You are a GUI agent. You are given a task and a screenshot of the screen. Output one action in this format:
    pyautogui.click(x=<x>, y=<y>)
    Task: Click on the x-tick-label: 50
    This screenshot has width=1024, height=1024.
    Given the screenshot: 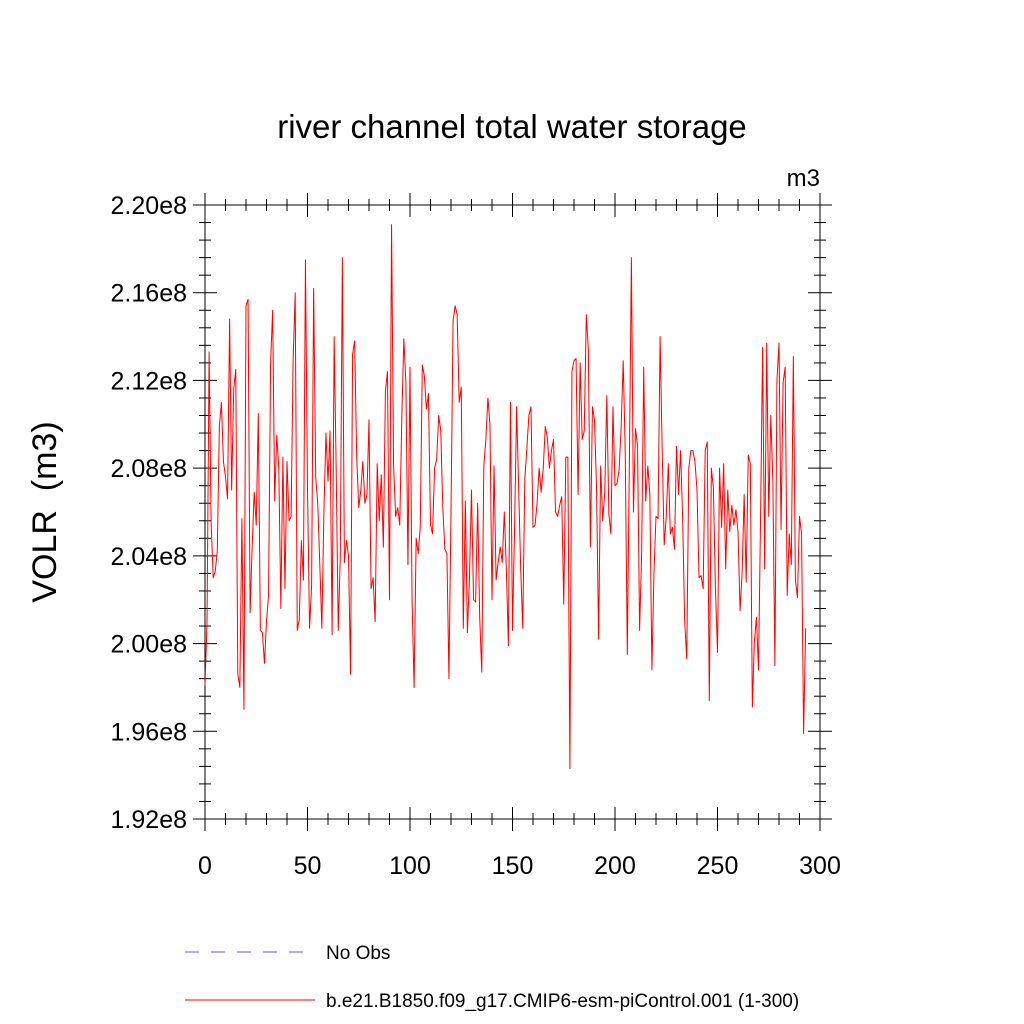 What is the action you would take?
    pyautogui.click(x=308, y=866)
    